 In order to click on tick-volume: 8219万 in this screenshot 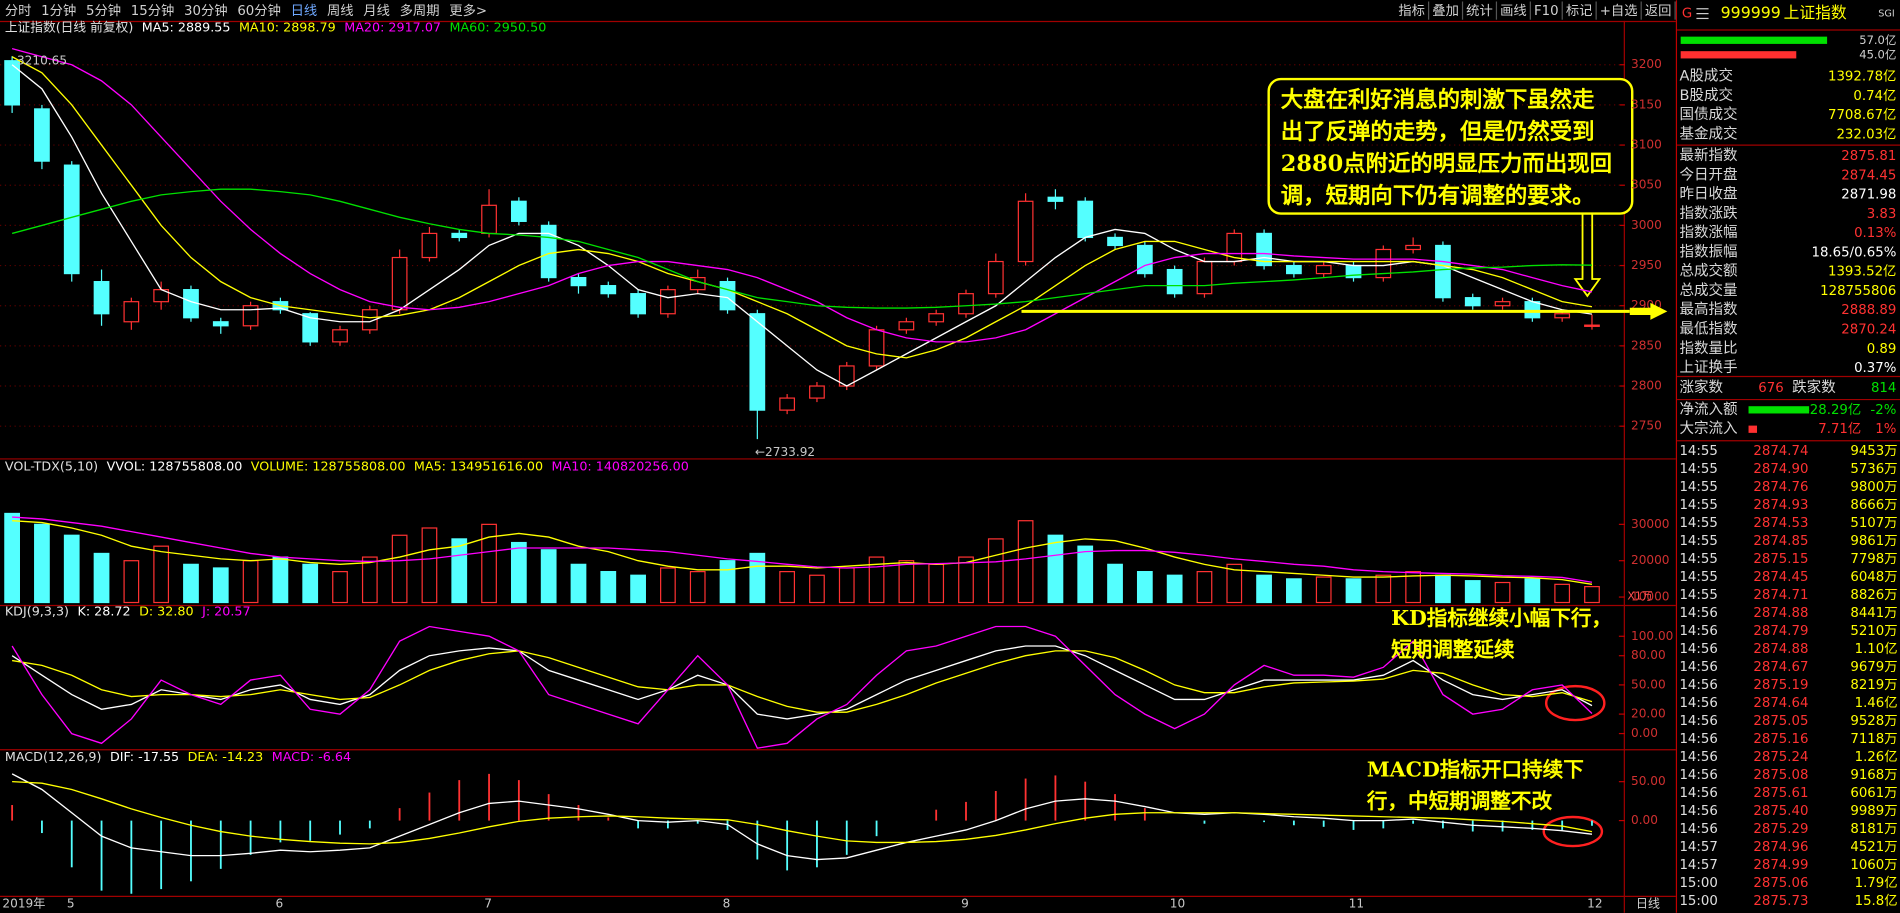, I will do `click(1873, 685)`.